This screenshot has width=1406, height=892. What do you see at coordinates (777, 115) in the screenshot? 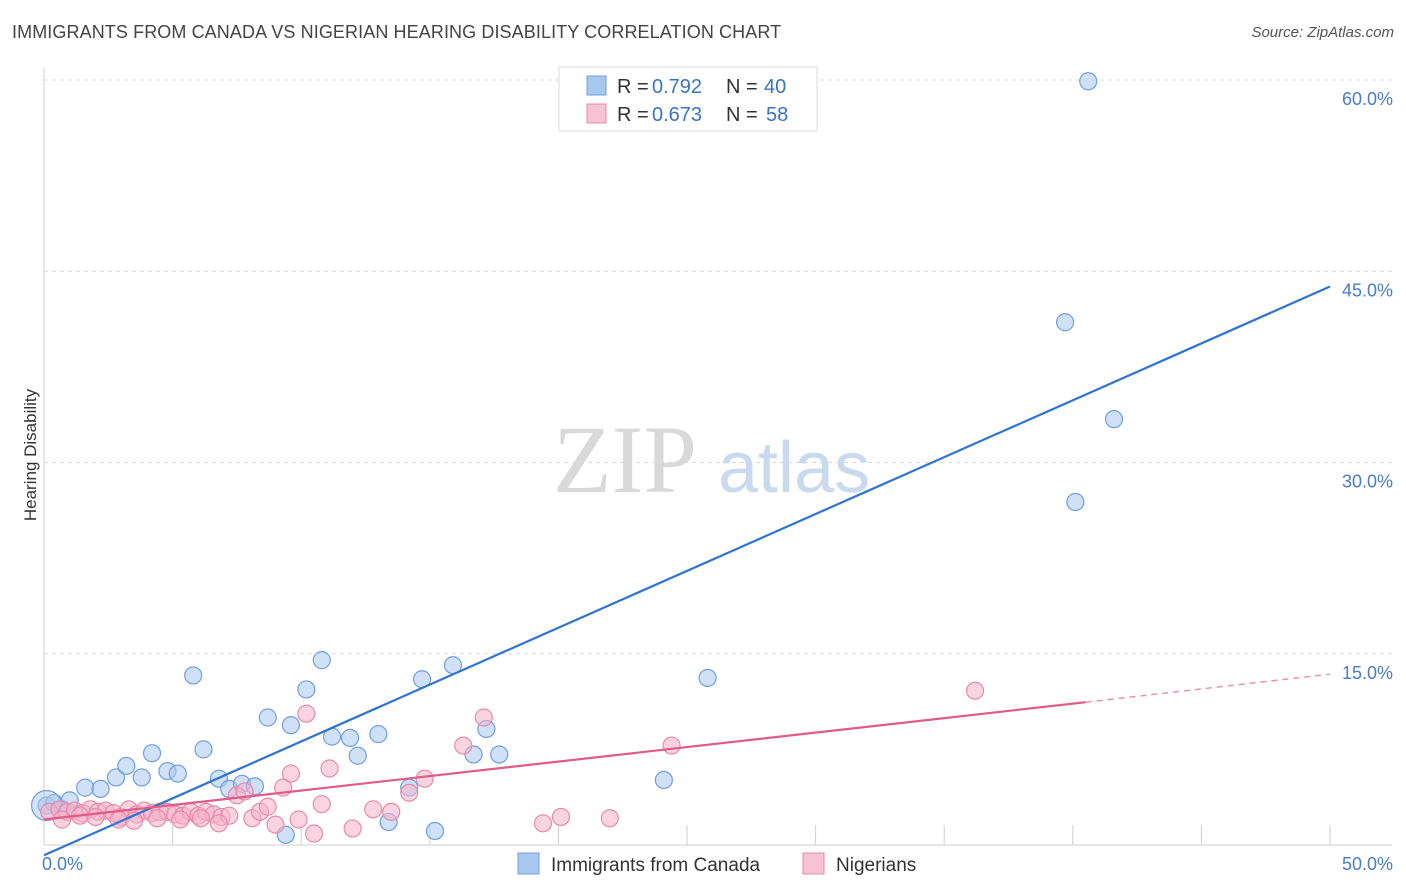
I see `legend-n-value-nigerians: 58` at bounding box center [777, 115].